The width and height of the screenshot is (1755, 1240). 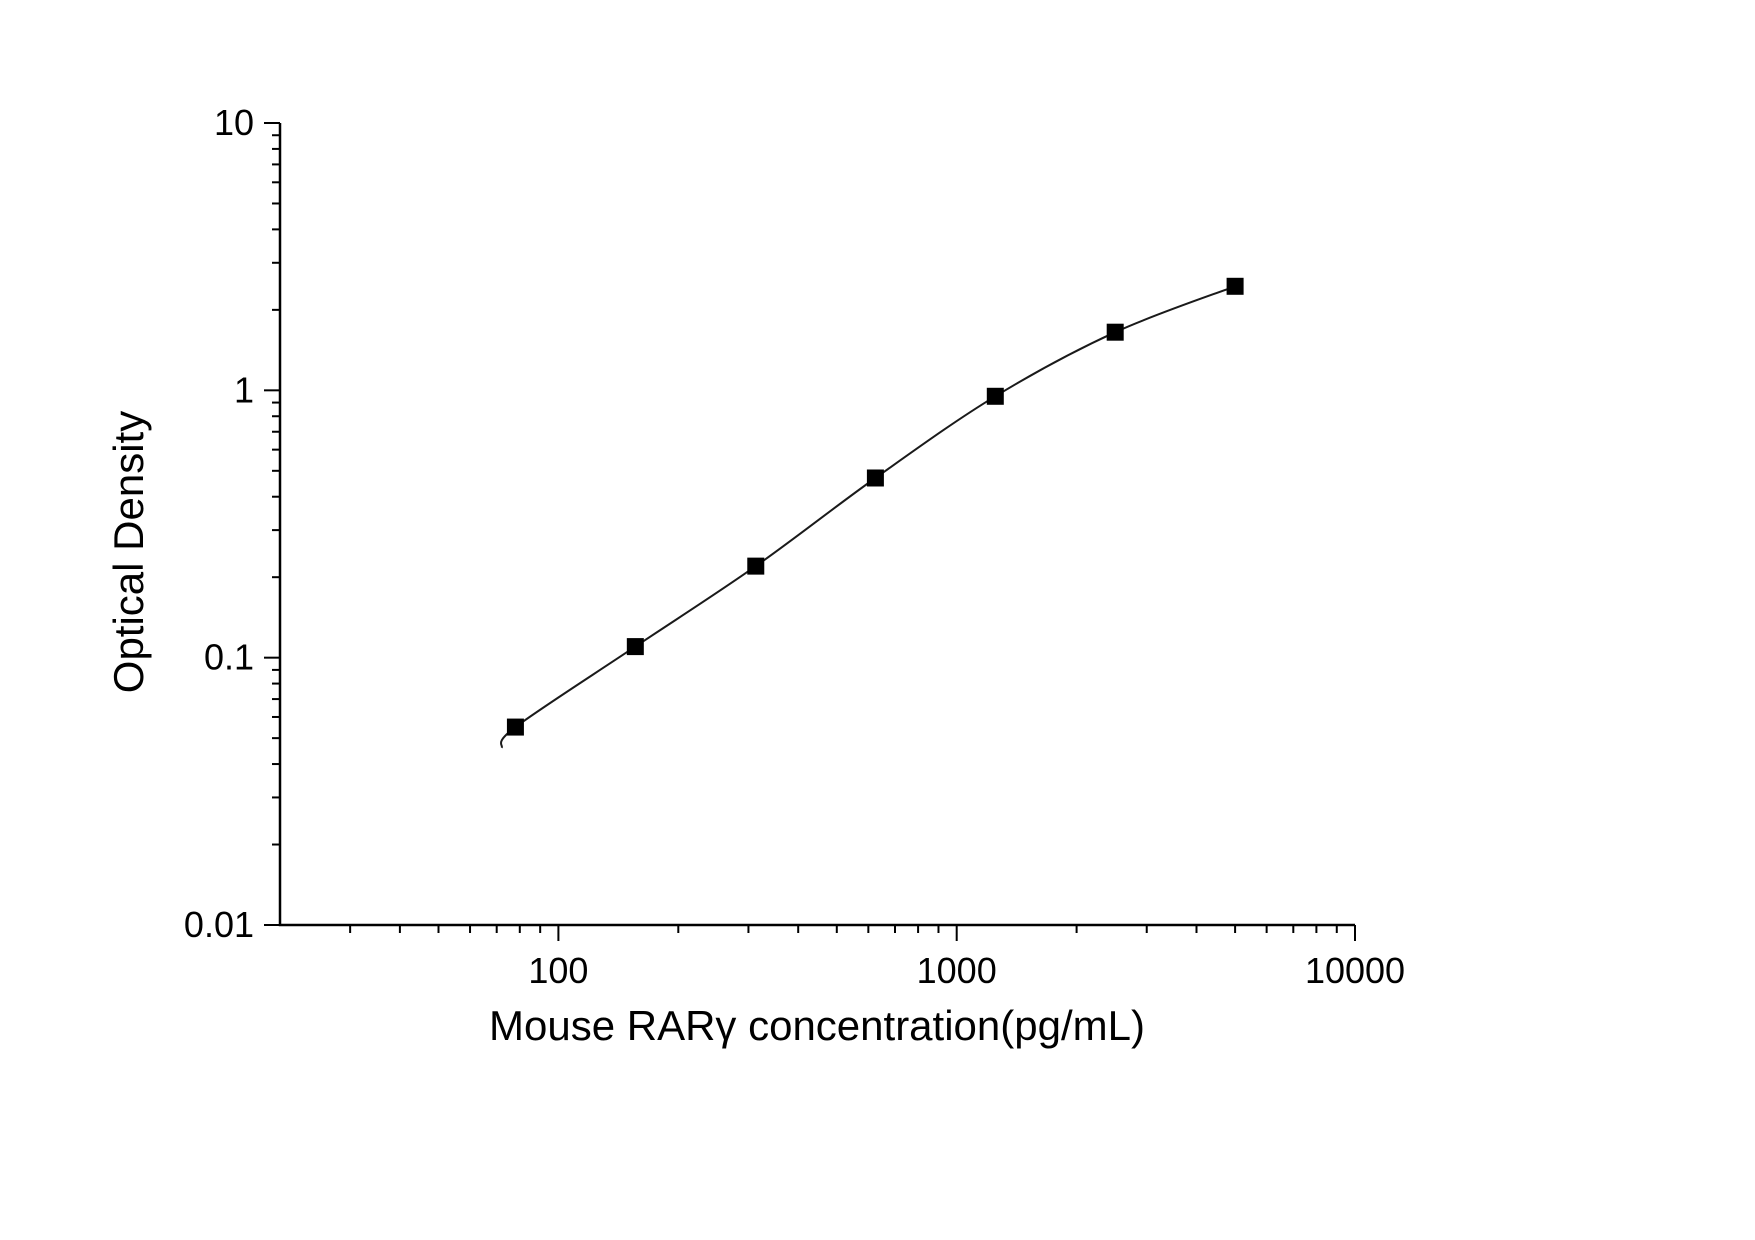 I want to click on y-tick-label: 0.1, so click(x=229, y=657).